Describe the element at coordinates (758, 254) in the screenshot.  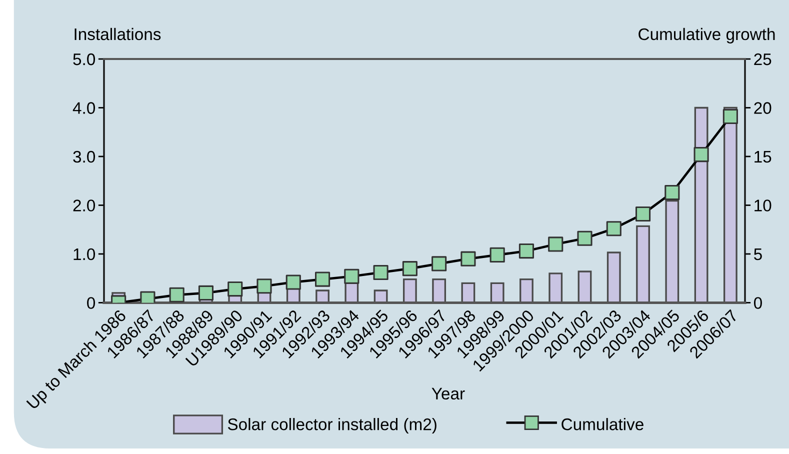
I see `y2-tick-label: 5` at that location.